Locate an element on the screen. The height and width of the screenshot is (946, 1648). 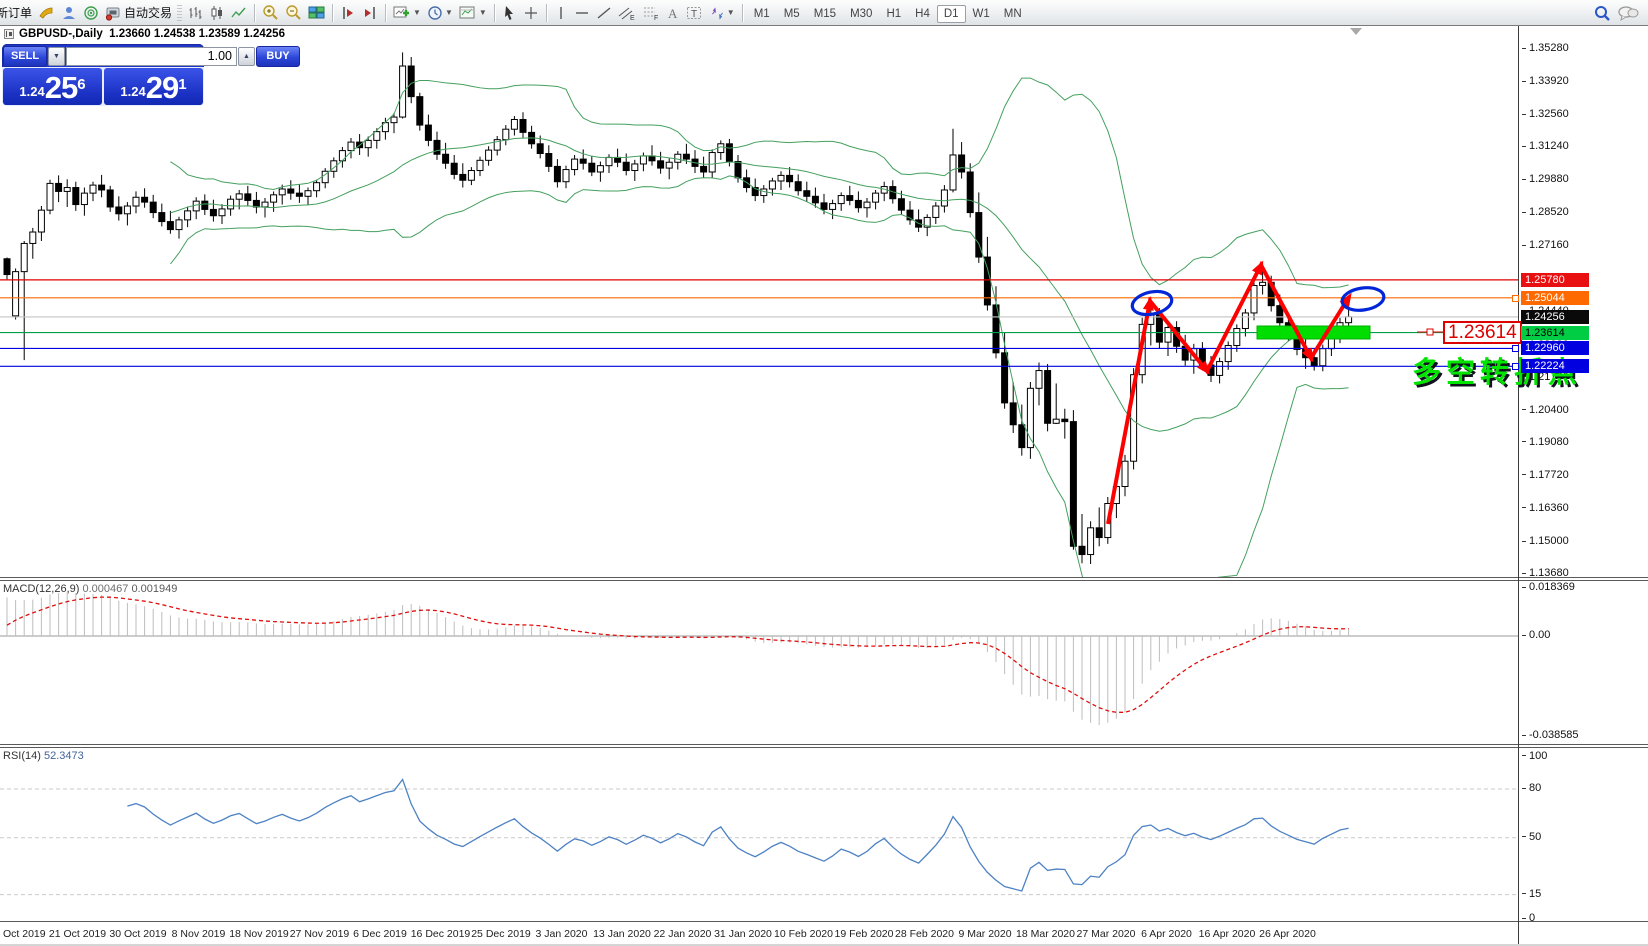
date-label-10-Feb-2020: 10 Feb 2020 is located at coordinates (803, 934).